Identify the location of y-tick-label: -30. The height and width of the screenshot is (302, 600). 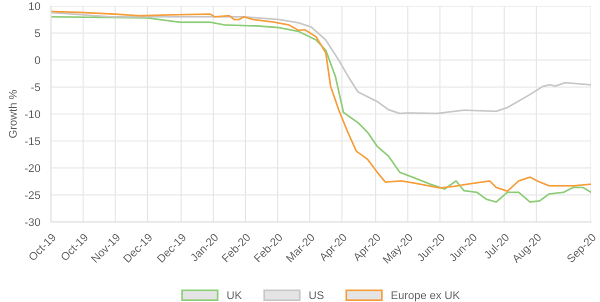
(32, 222).